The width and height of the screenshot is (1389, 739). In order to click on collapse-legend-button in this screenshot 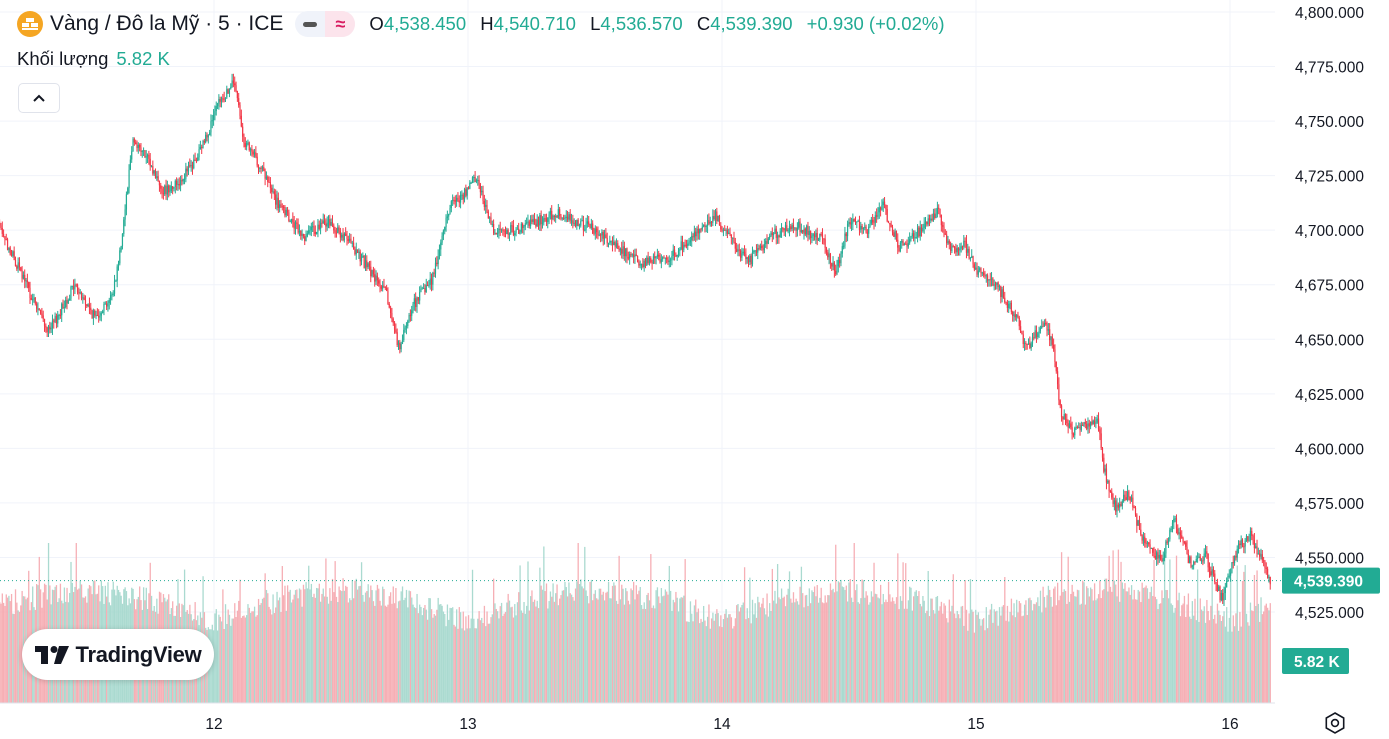, I will do `click(39, 98)`.